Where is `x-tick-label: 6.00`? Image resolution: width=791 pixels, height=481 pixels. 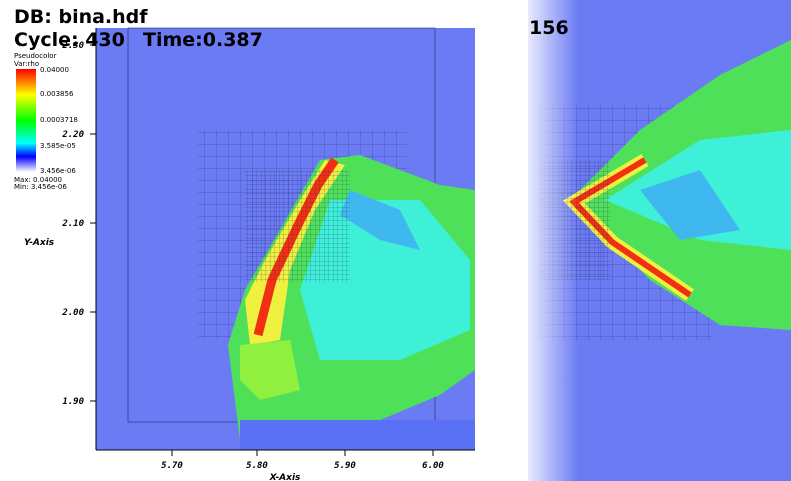
x-tick-label: 6.00 is located at coordinates (433, 466).